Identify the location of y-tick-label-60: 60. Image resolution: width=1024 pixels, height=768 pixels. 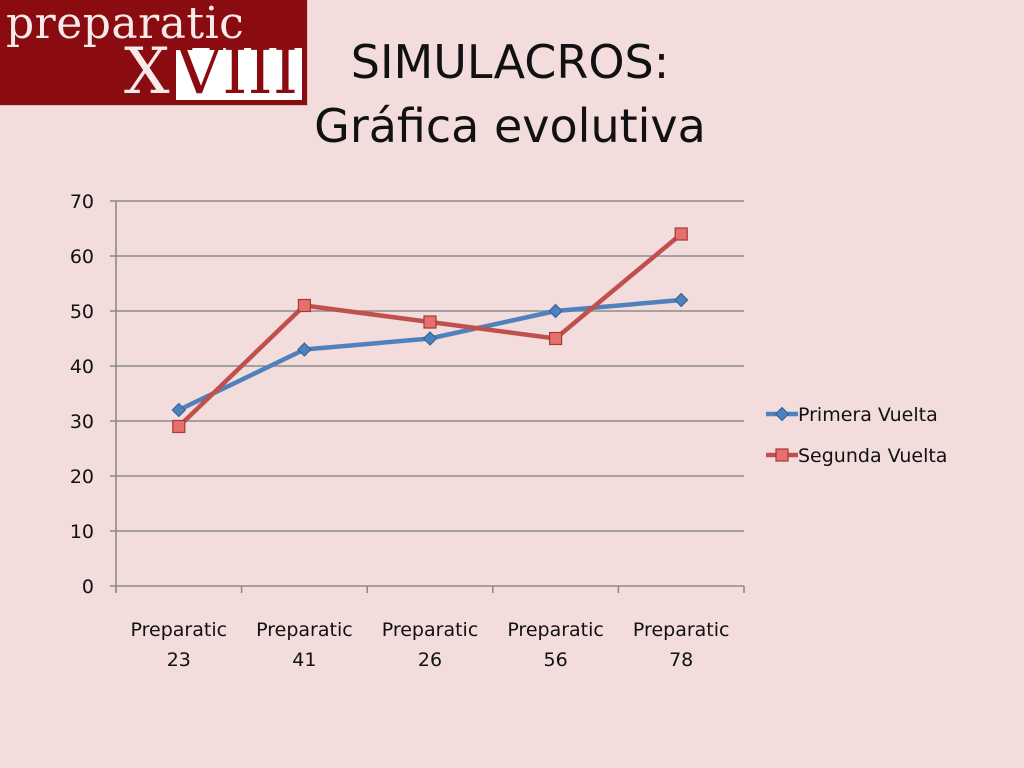
(82, 257).